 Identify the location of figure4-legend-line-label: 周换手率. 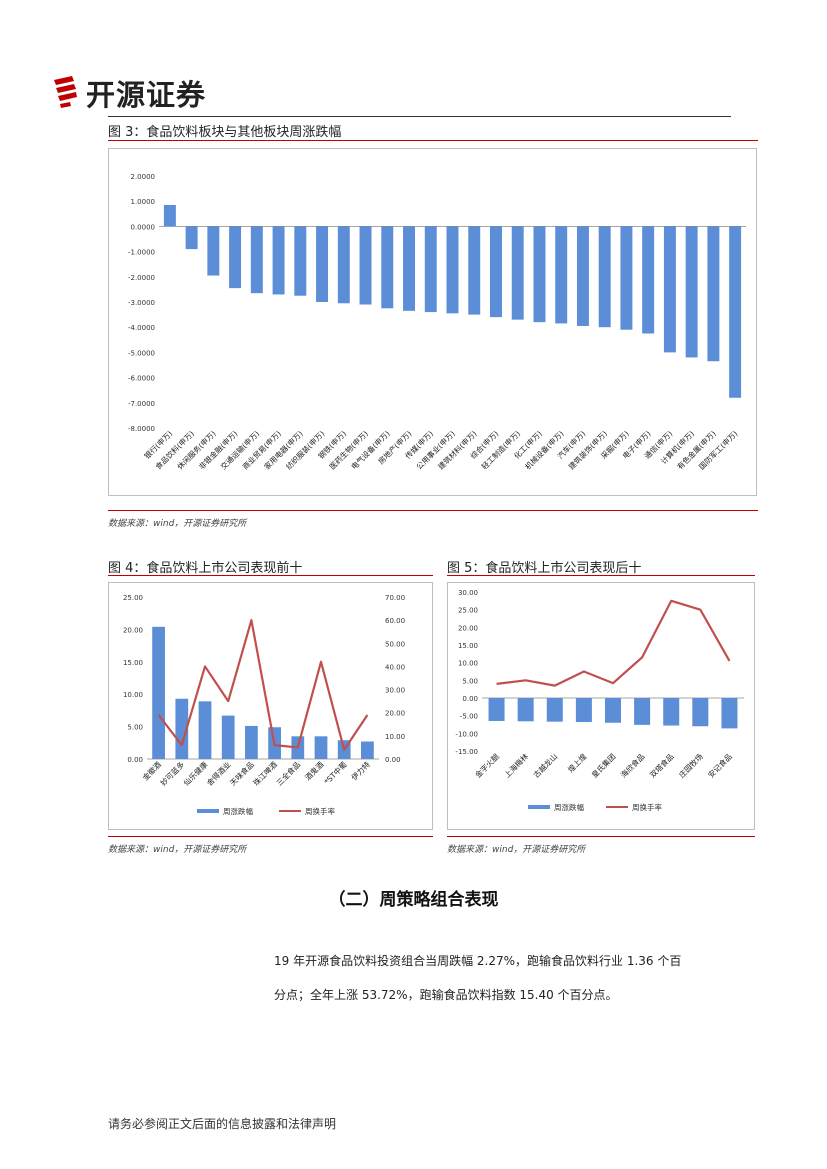
(320, 811).